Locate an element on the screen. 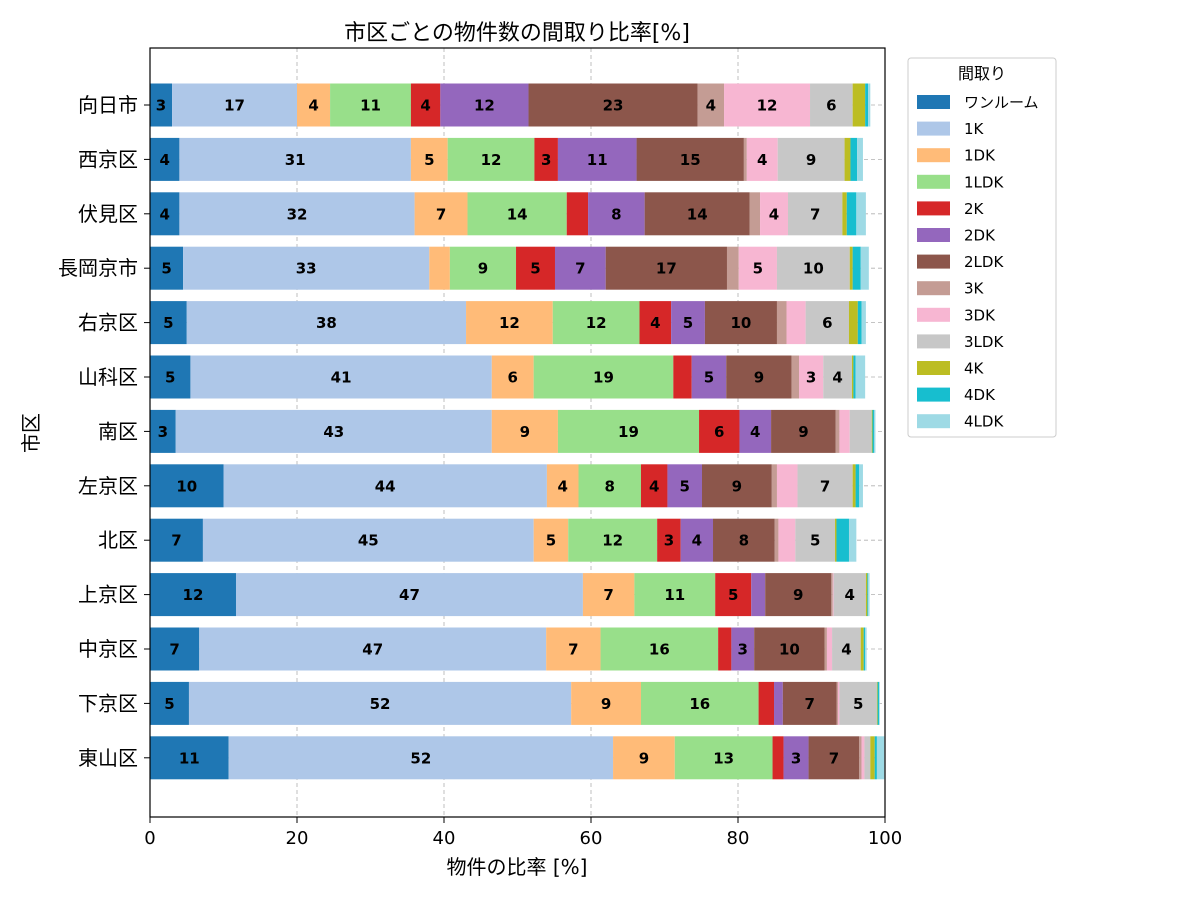 The height and width of the screenshot is (900, 1200). legend-entry: 2DK is located at coordinates (980, 236).